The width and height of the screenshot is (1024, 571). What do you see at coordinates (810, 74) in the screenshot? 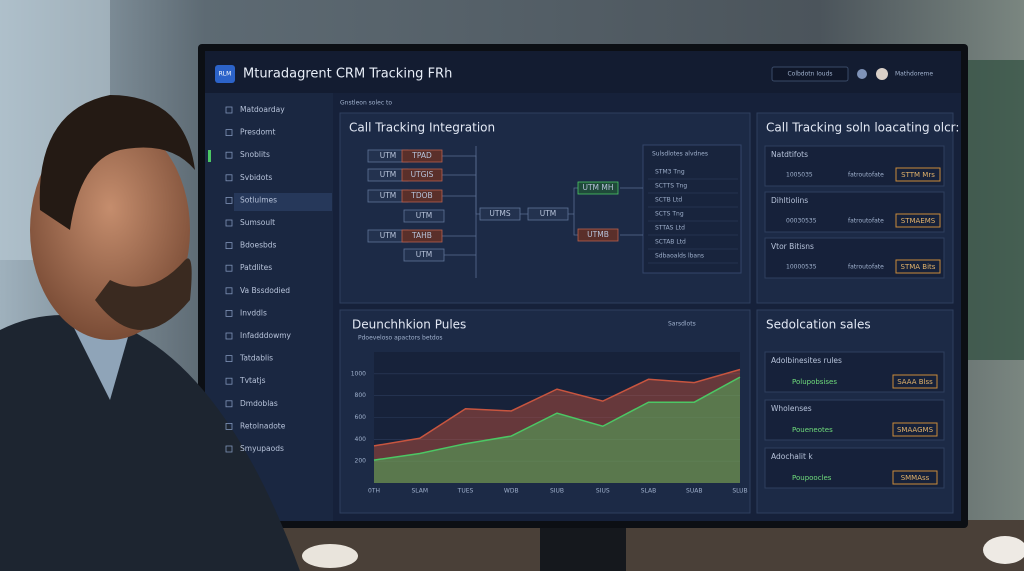
I see `search-box` at bounding box center [810, 74].